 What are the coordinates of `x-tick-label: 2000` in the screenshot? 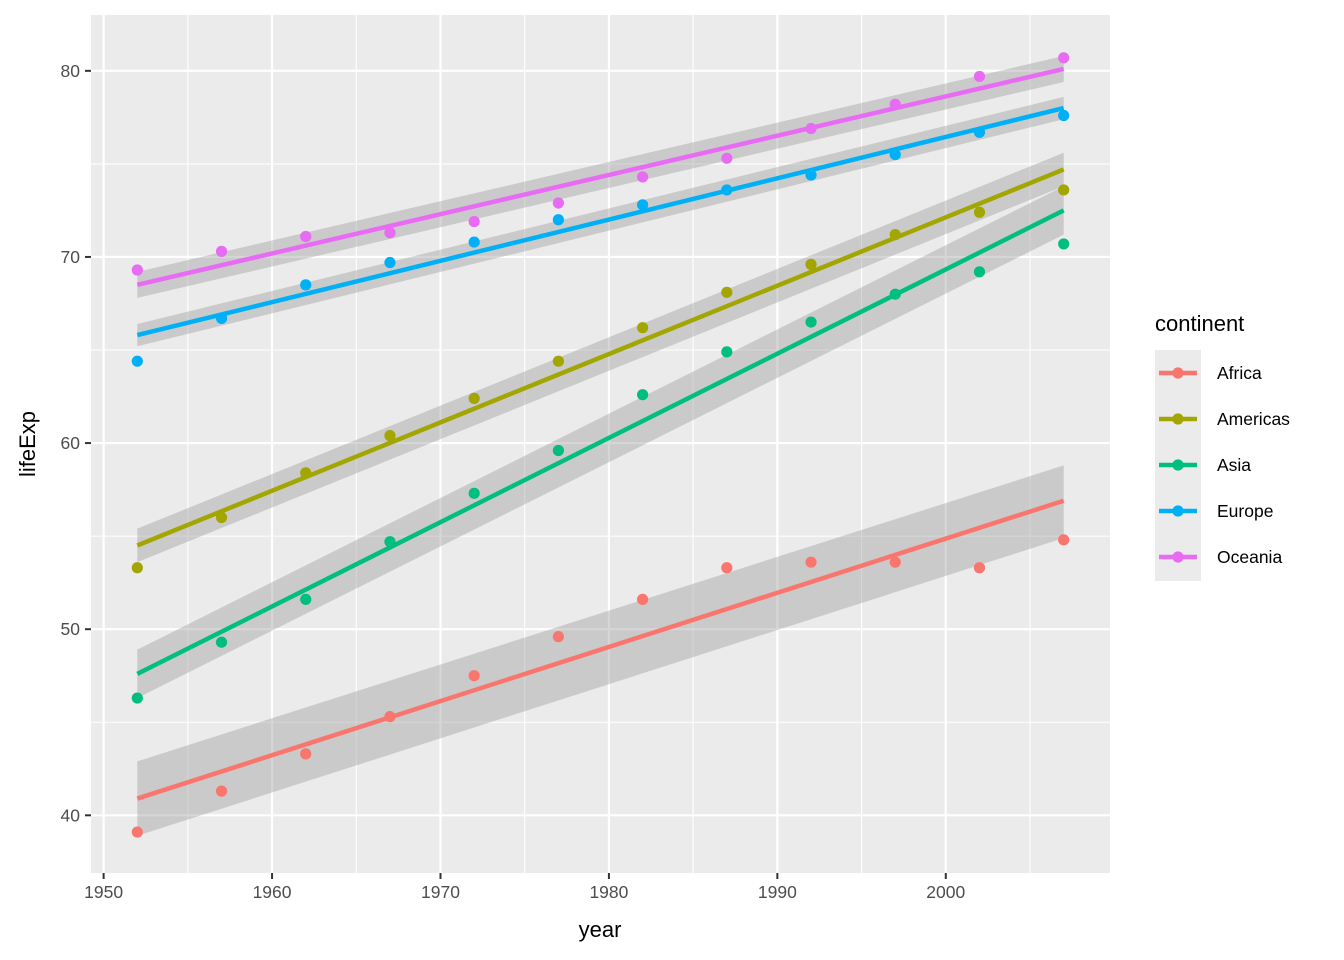 It's located at (945, 892).